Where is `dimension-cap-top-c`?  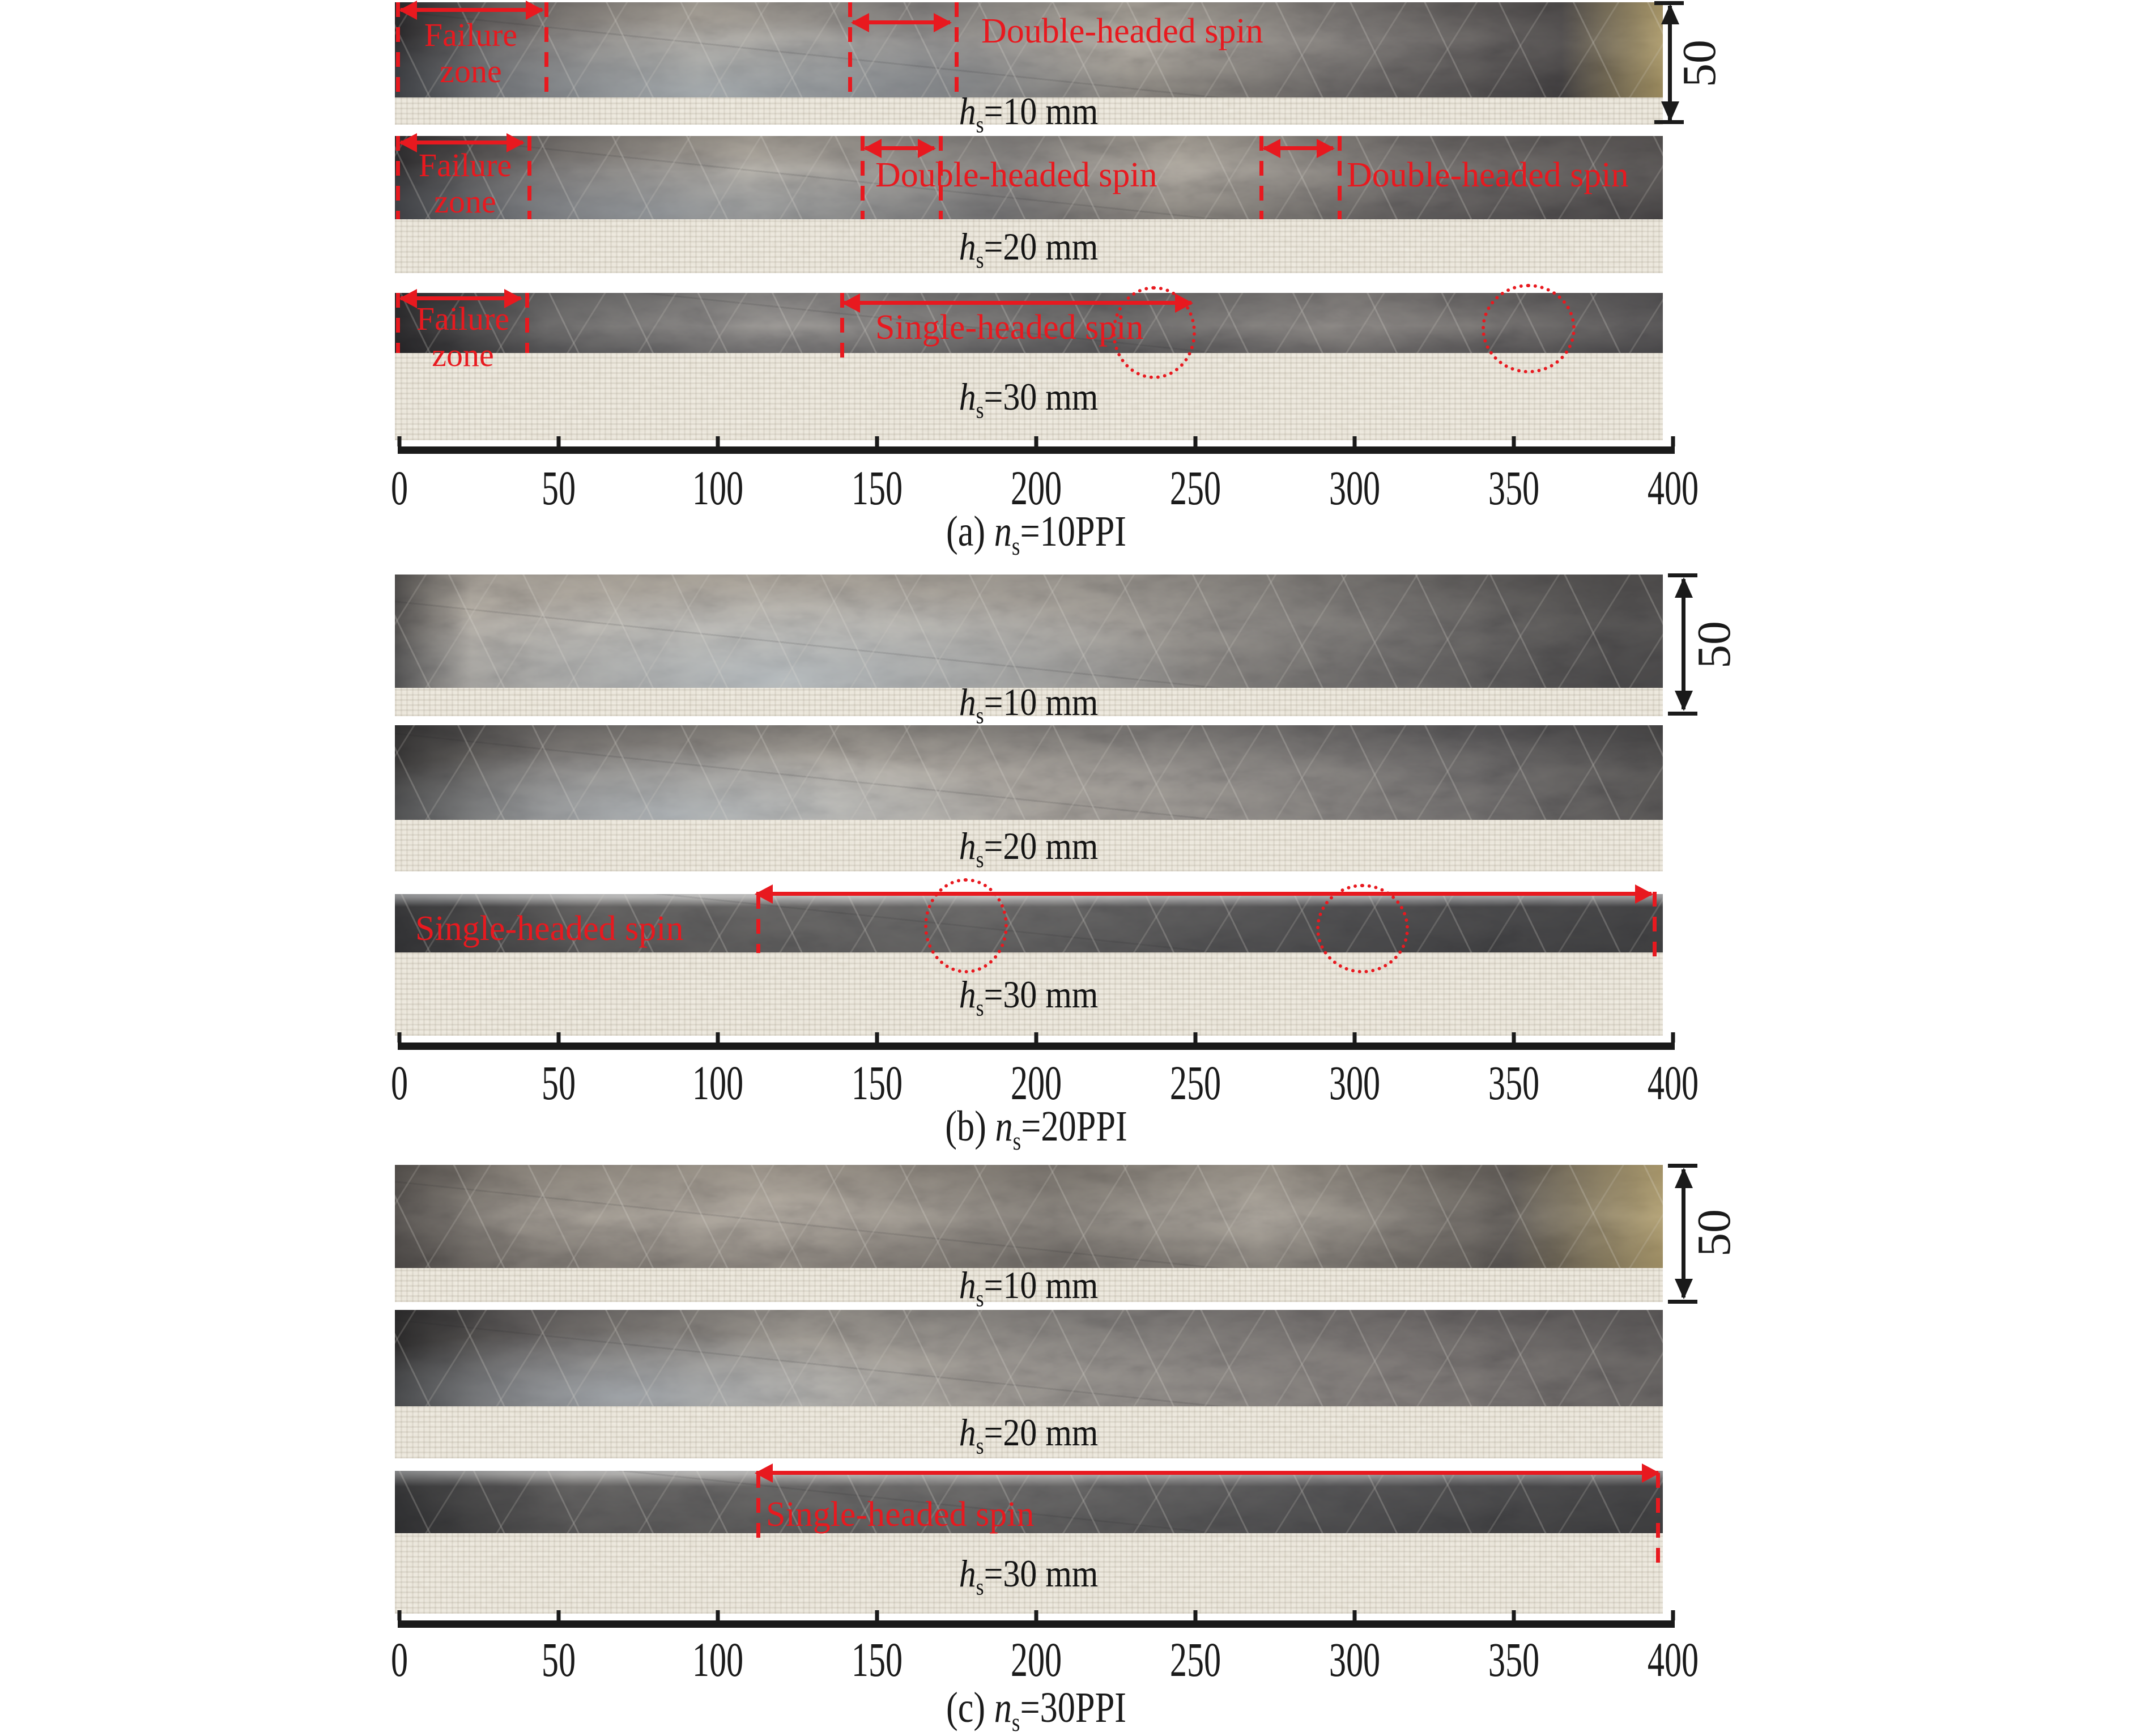
dimension-cap-top-c is located at coordinates (1683, 1166).